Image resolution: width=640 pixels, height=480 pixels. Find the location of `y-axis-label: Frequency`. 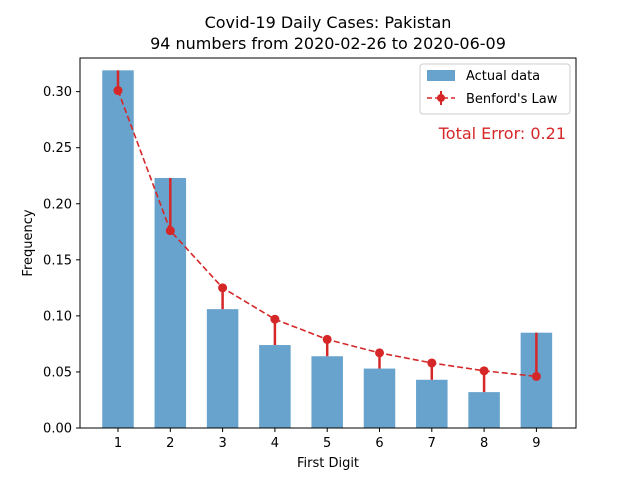

y-axis-label: Frequency is located at coordinates (28, 242).